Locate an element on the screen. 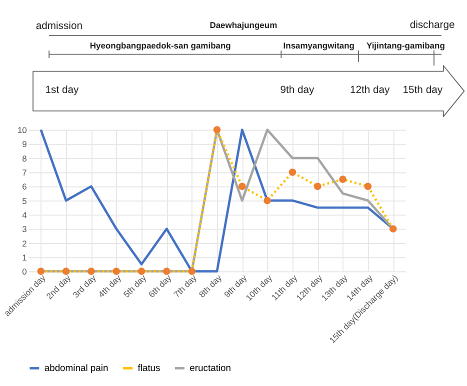 The image size is (467, 386). text: Daewhajungeum is located at coordinates (244, 25).